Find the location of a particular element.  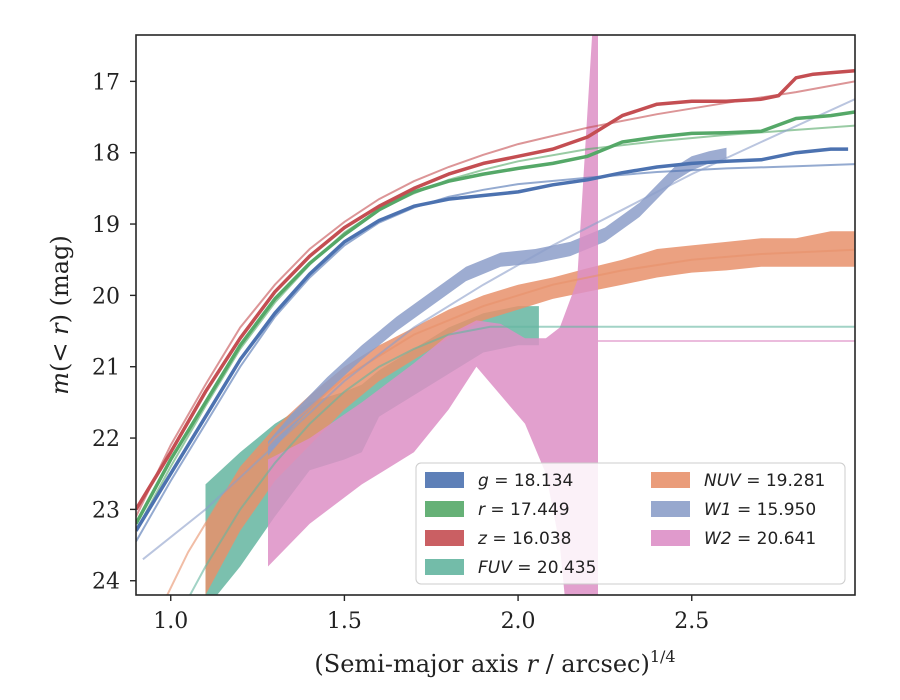

legend-label-fuv: FUV = 20.435 is located at coordinates (537, 568).